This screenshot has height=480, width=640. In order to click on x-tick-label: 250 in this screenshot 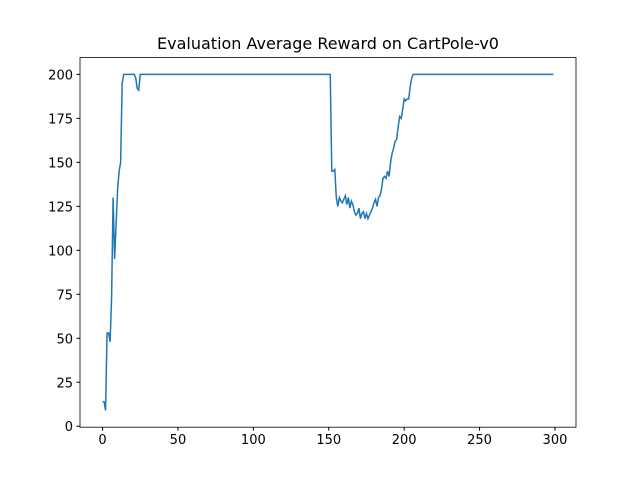, I will do `click(479, 440)`.